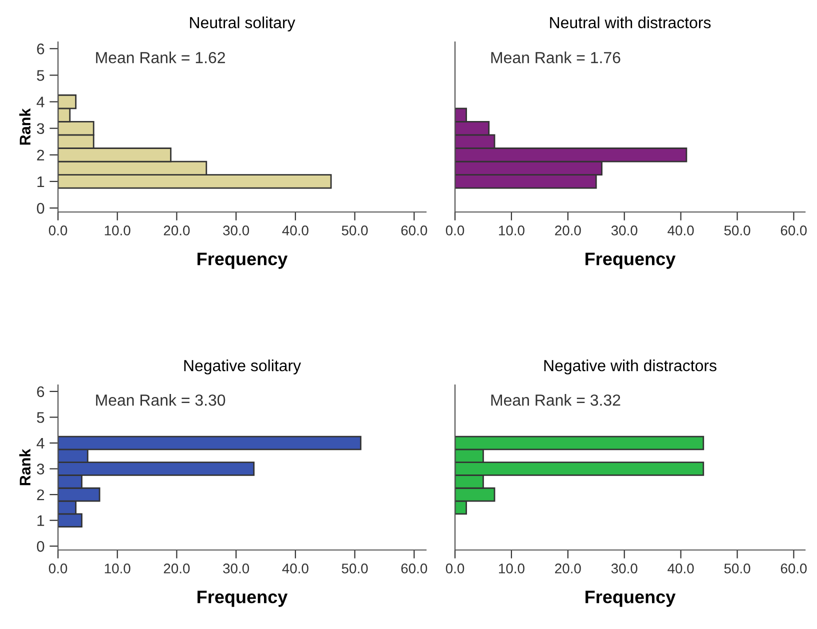 The height and width of the screenshot is (629, 817). What do you see at coordinates (555, 400) in the screenshot?
I see `annotation: Mean Rank = 3.32` at bounding box center [555, 400].